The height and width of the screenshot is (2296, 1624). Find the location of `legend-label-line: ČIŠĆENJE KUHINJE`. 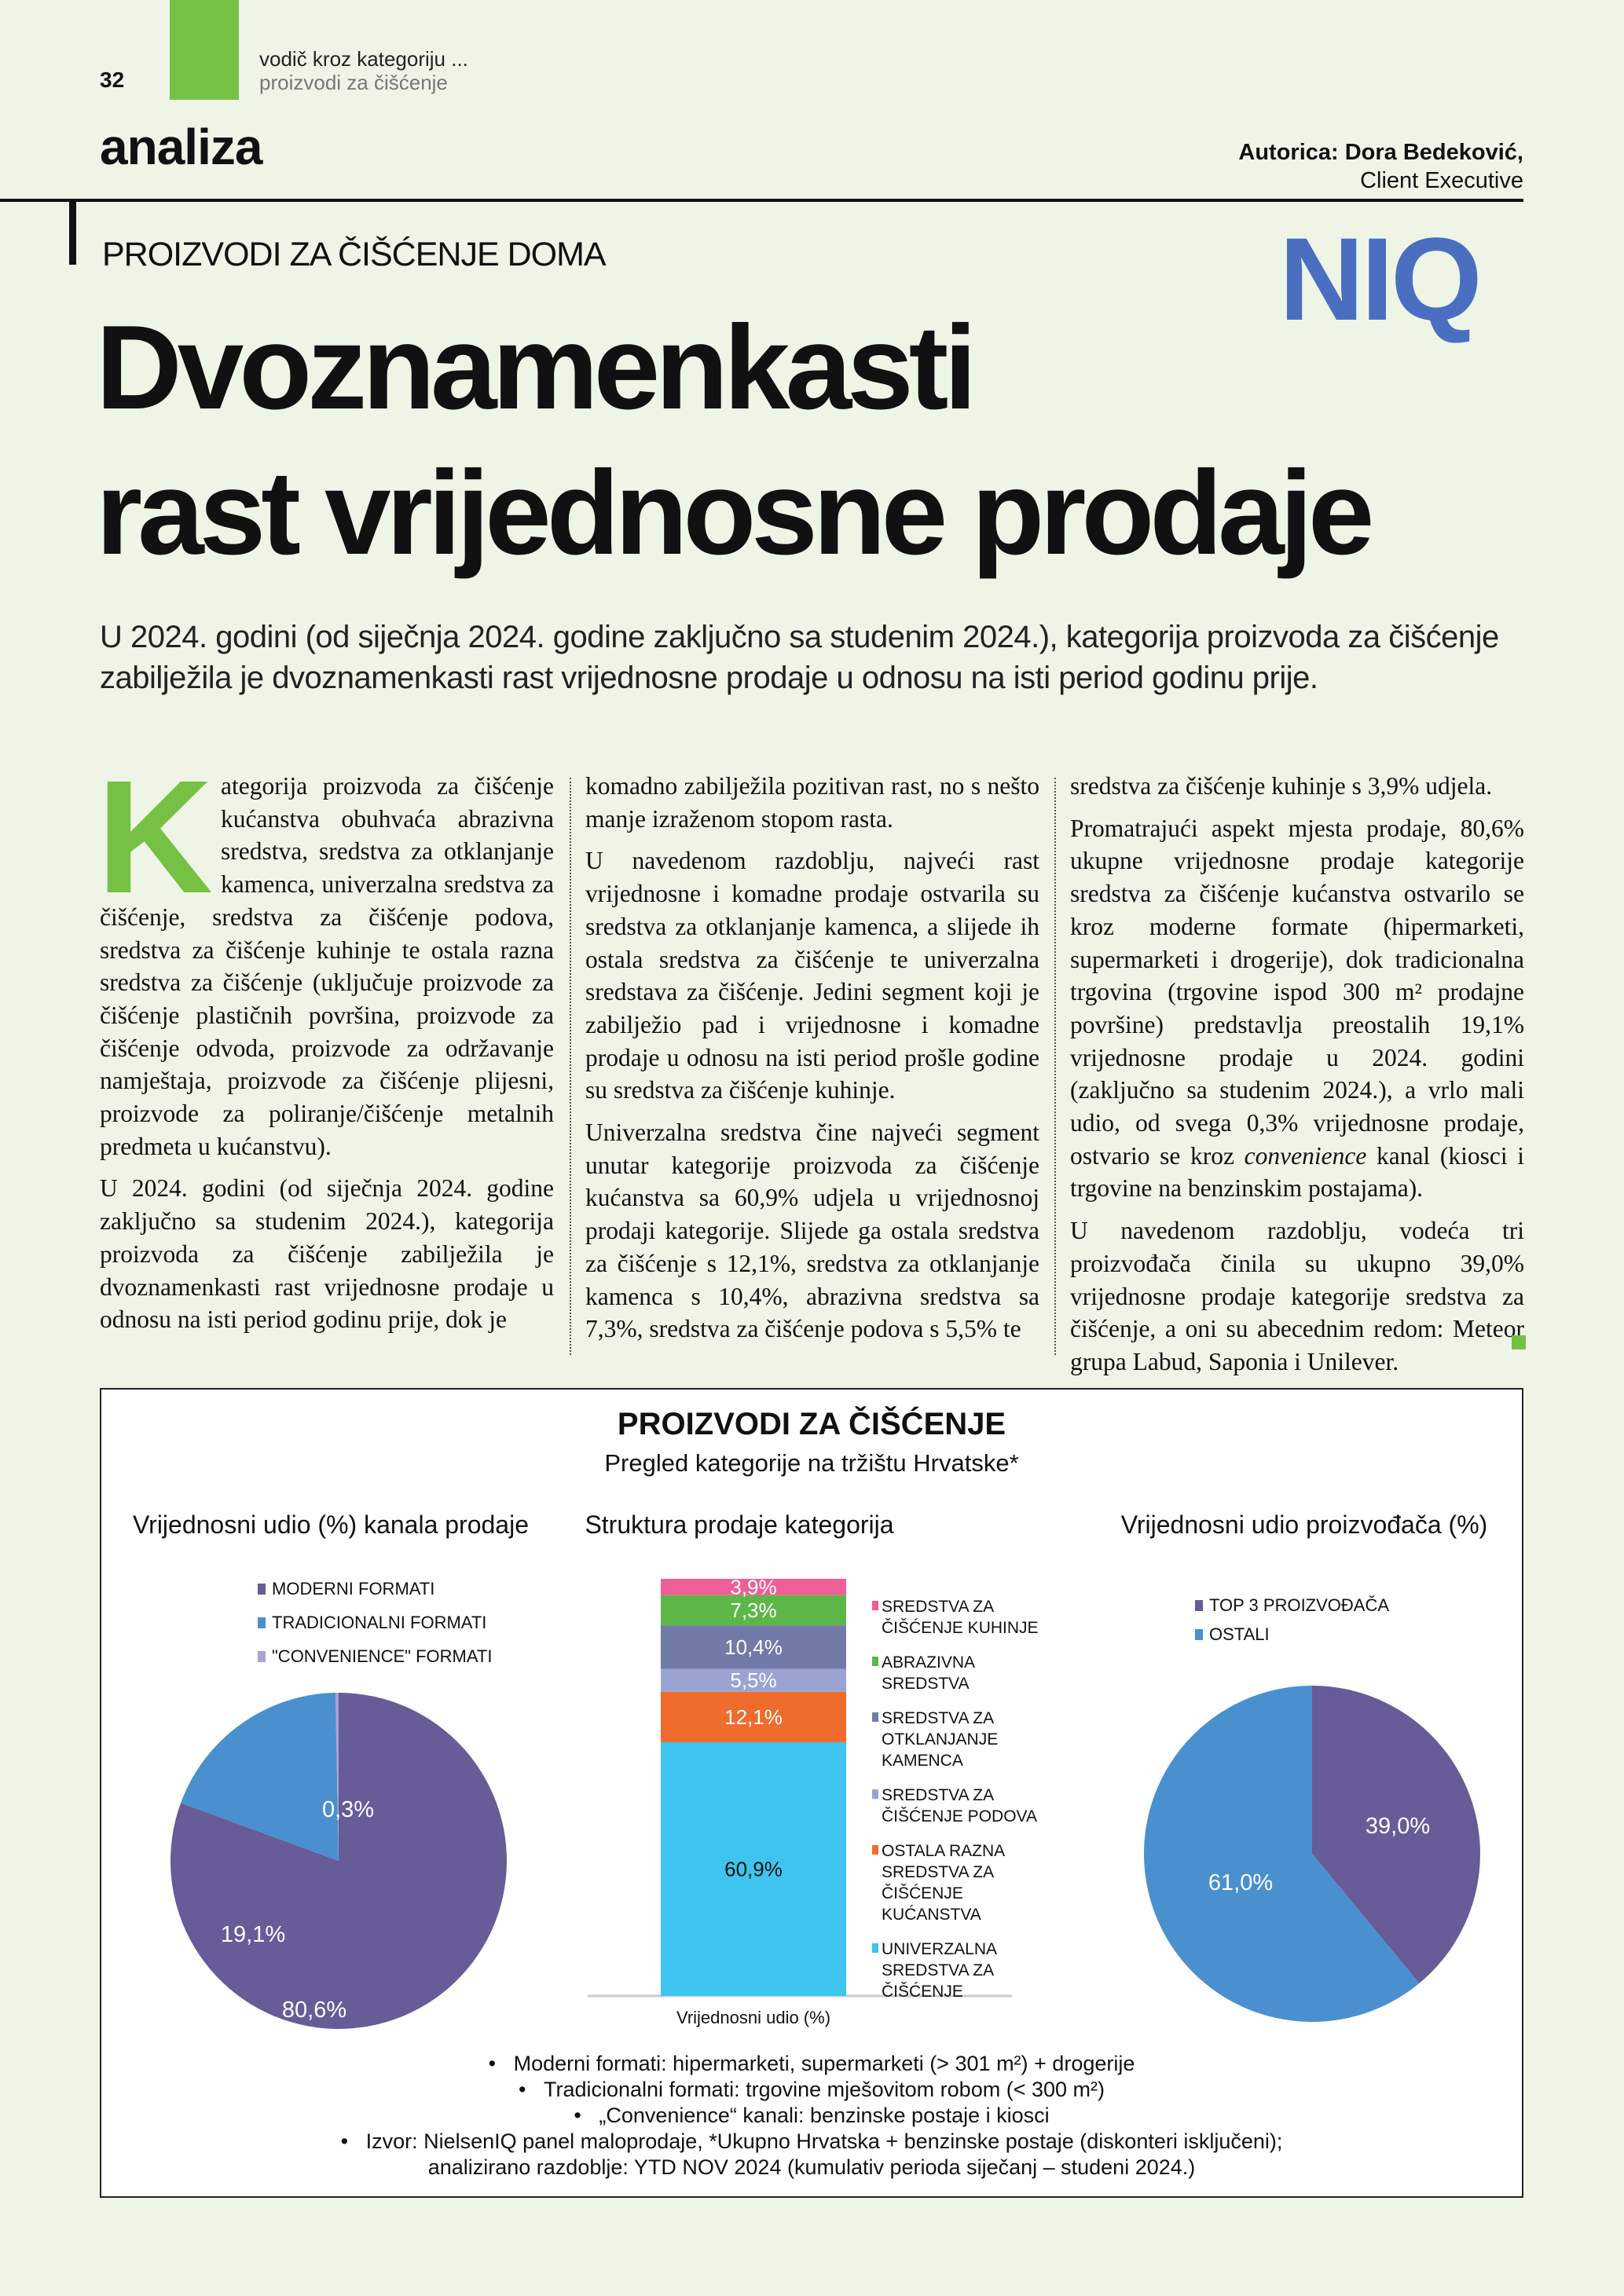

legend-label-line: ČIŠĆENJE KUHINJE is located at coordinates (960, 1628).